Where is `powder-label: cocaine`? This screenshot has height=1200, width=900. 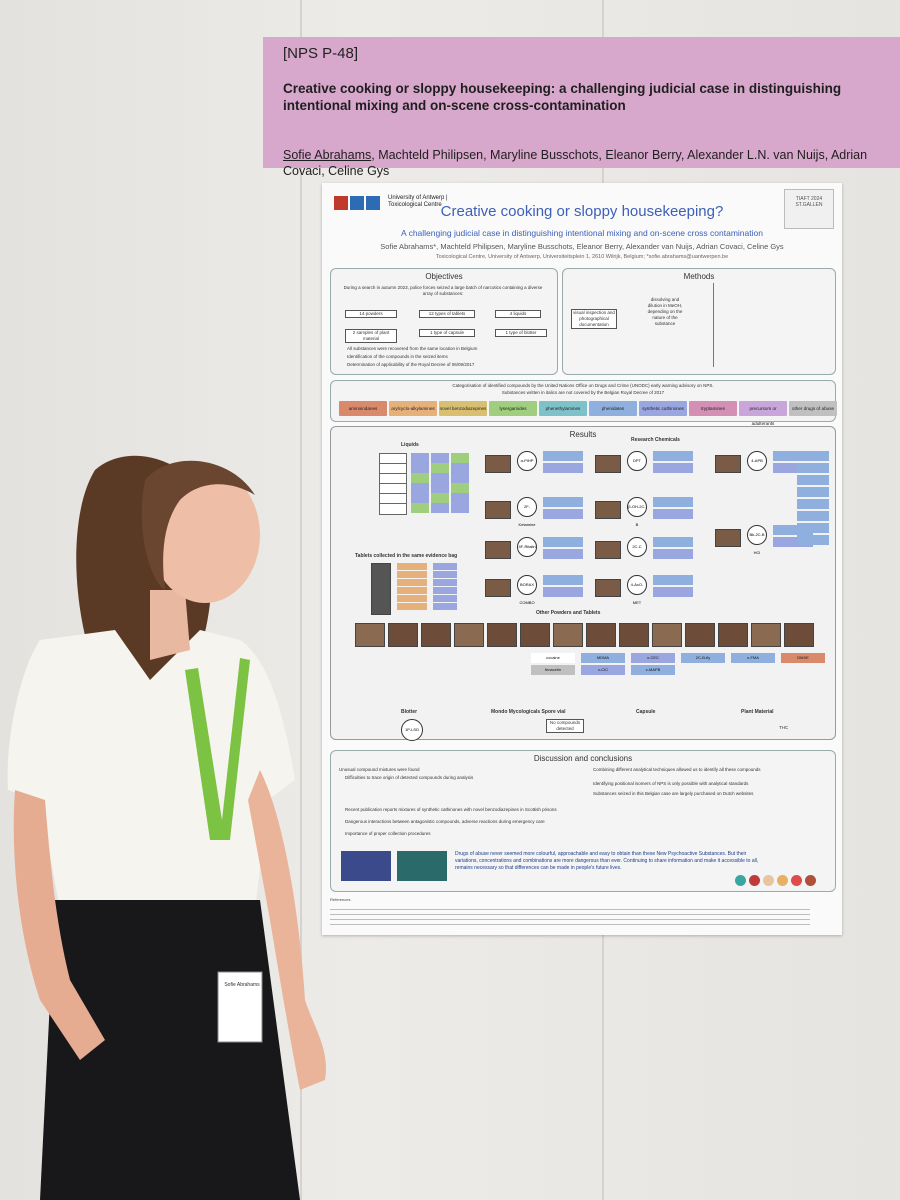
powder-label: cocaine is located at coordinates (553, 658).